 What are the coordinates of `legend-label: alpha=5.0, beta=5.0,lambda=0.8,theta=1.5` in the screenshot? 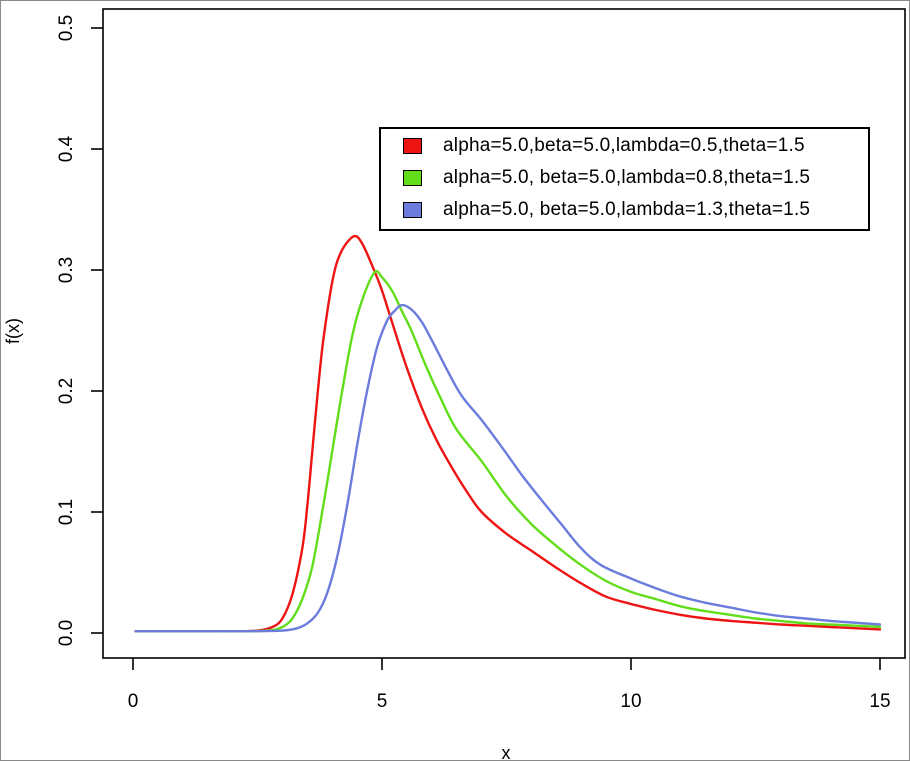 It's located at (627, 177).